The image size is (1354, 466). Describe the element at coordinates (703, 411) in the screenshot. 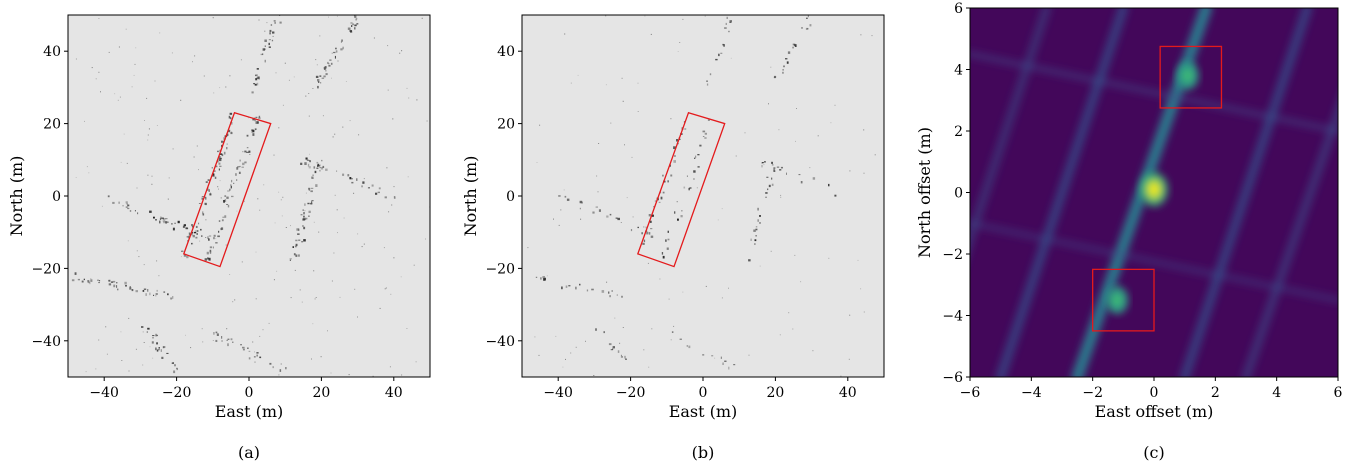

I see `x-axis-label: East (m)` at that location.